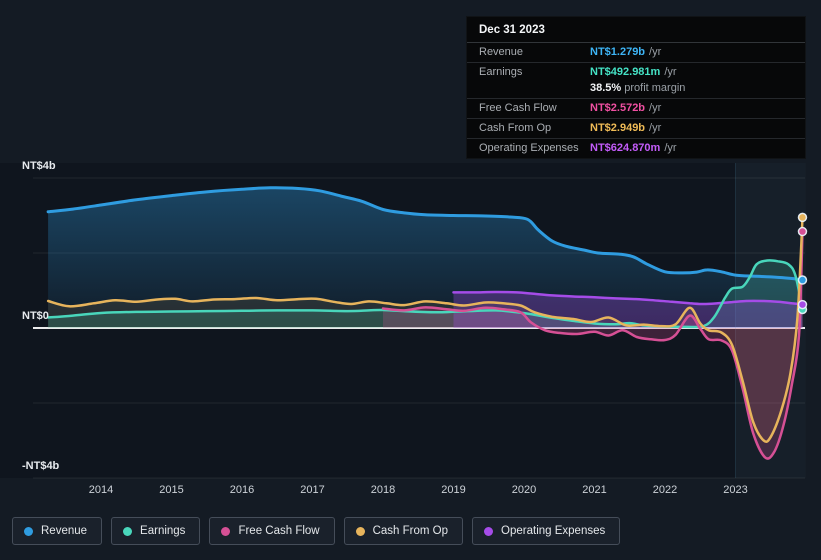 The width and height of the screenshot is (821, 560). Describe the element at coordinates (39, 166) in the screenshot. I see `y-axis-label: NT$4b` at that location.